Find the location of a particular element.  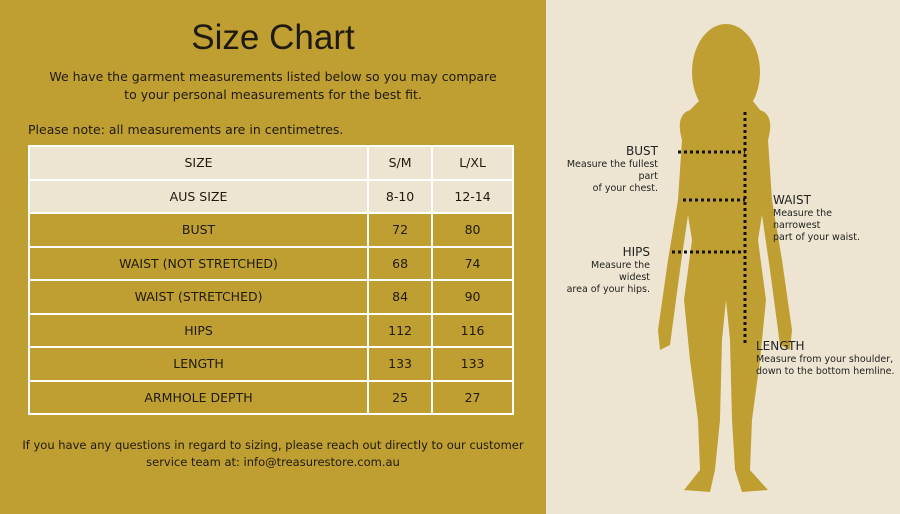

header-cell: S/M is located at coordinates (400, 163).